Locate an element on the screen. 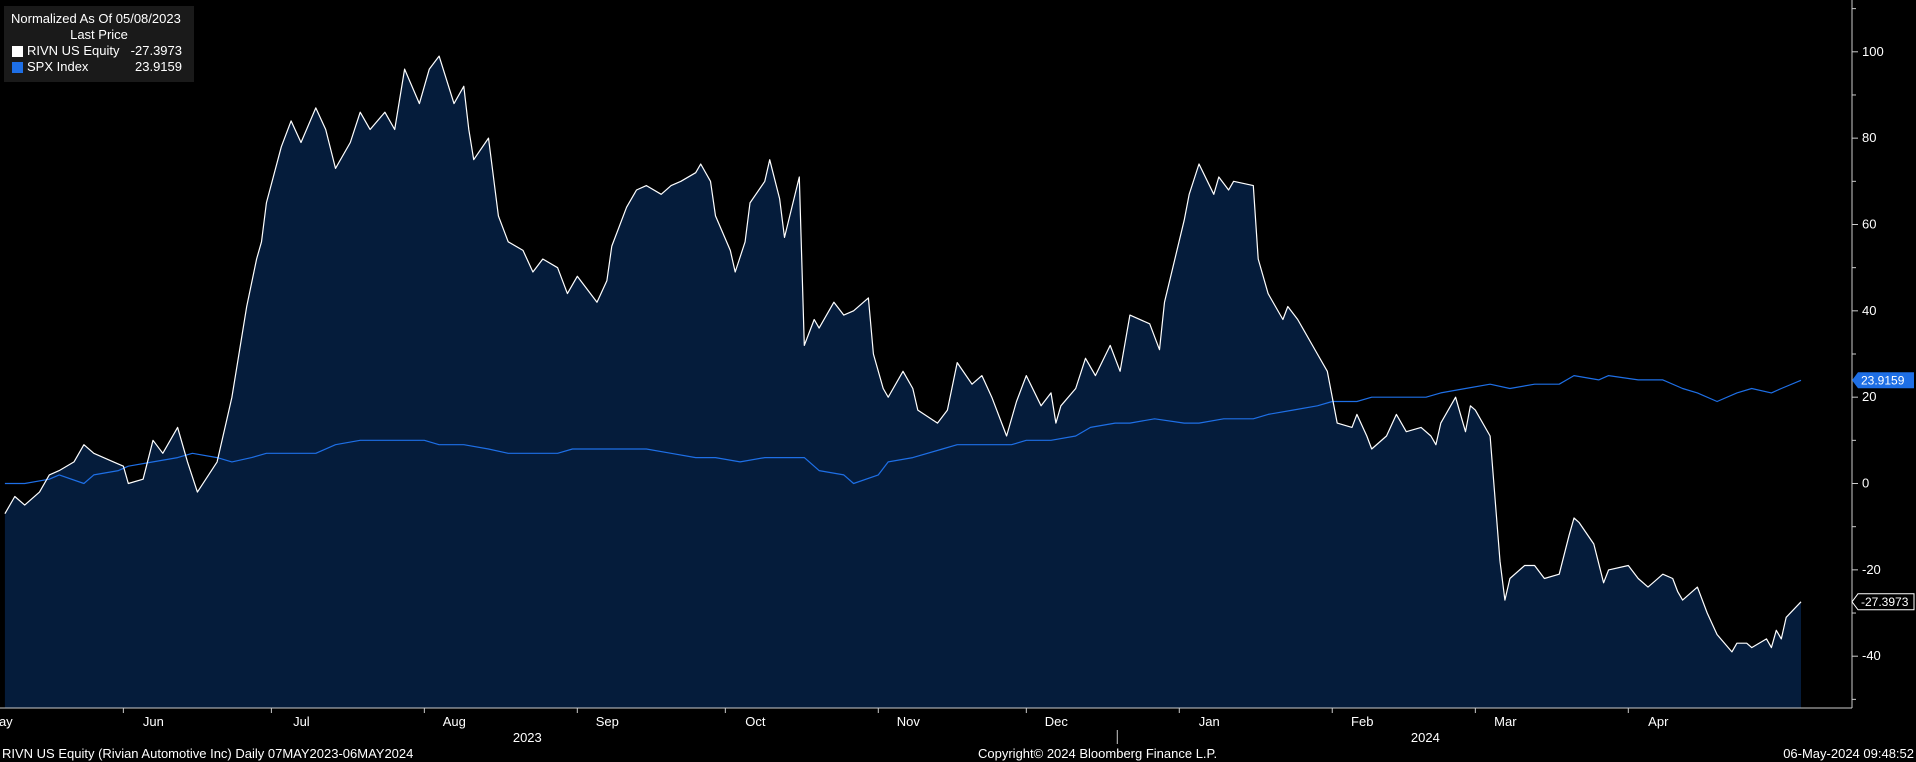 The height and width of the screenshot is (762, 1916). legend-title: Normalized As Of 05/08/2023 is located at coordinates (96, 18).